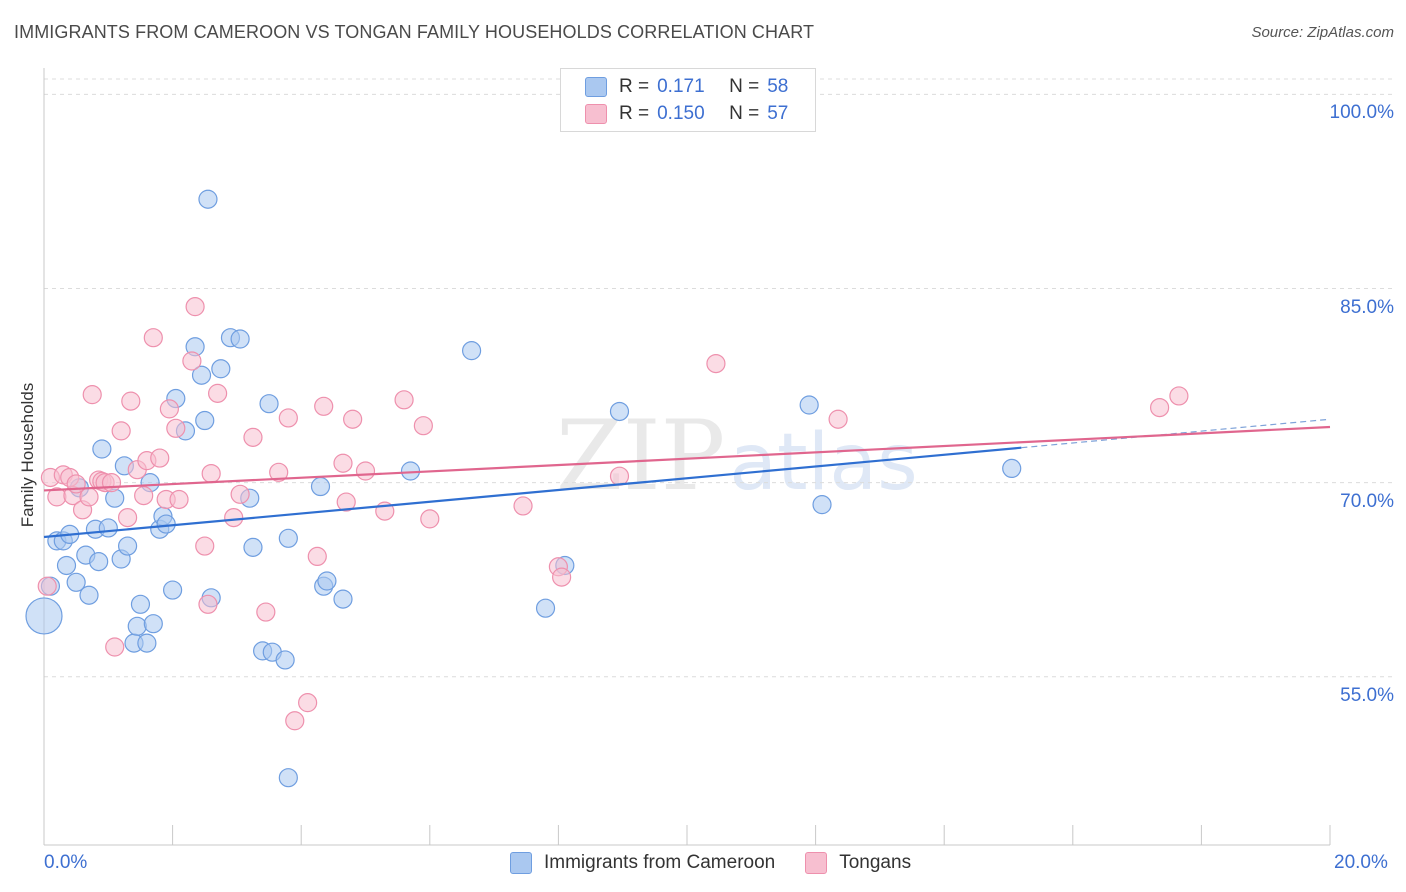 Image resolution: width=1406 pixels, height=892 pixels. I want to click on legend-item-tongans: Tongans, so click(858, 863).